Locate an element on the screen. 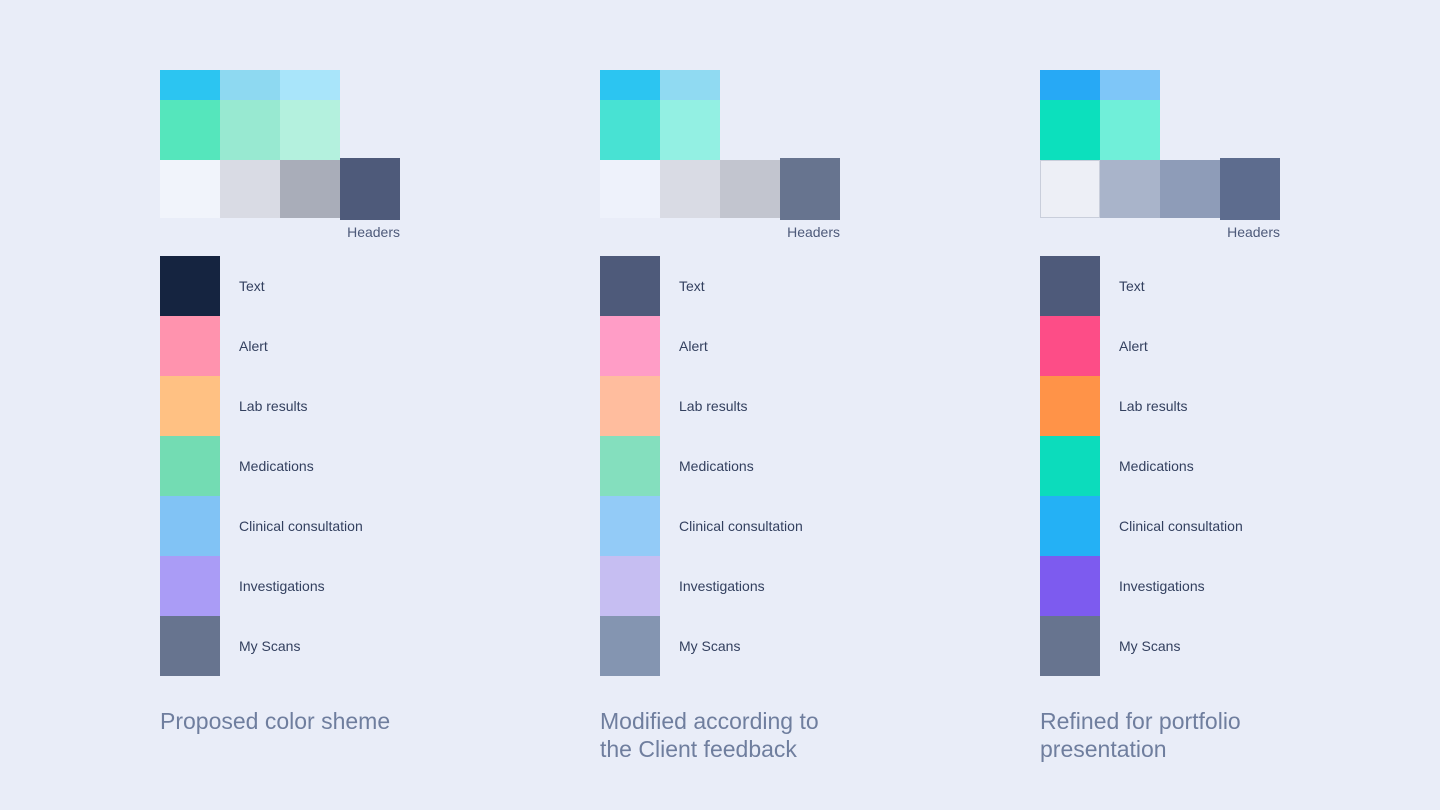 The image size is (1440, 810). column-caption: Proposed color sheme is located at coordinates (275, 721).